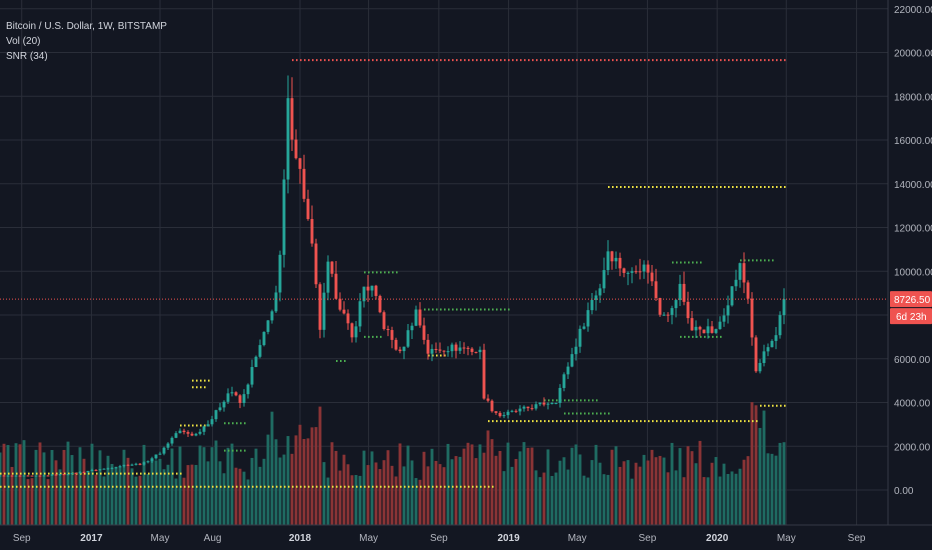 Image resolution: width=932 pixels, height=550 pixels. I want to click on symbol-title: Bitcoin / U.S. Dollar, 1W, BITSTAMP, so click(86, 26).